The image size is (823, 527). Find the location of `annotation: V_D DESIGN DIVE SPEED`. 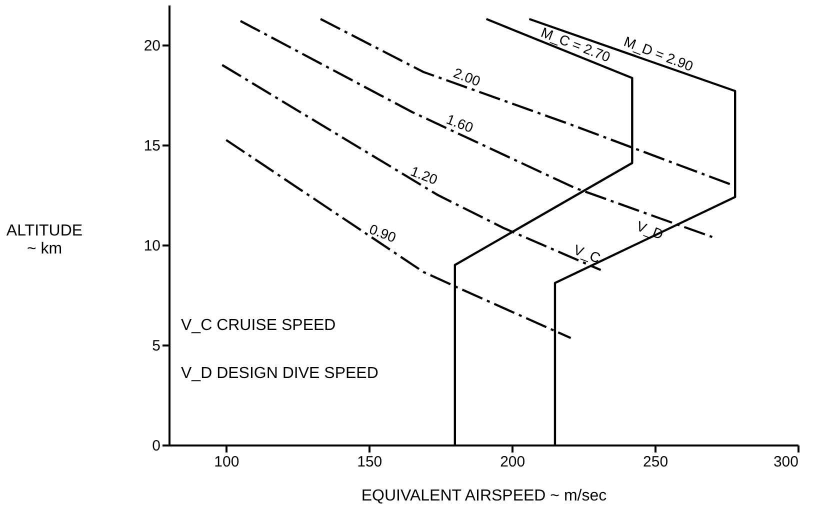

annotation: V_D DESIGN DIVE SPEED is located at coordinates (279, 373).